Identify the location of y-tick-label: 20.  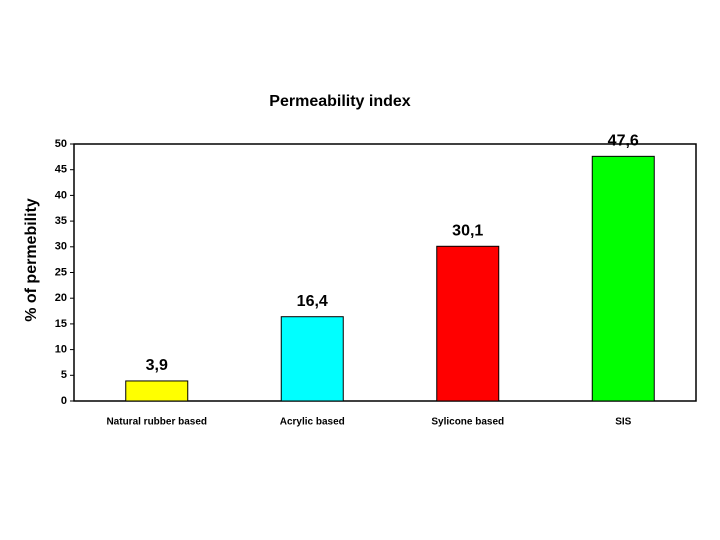
(61, 298).